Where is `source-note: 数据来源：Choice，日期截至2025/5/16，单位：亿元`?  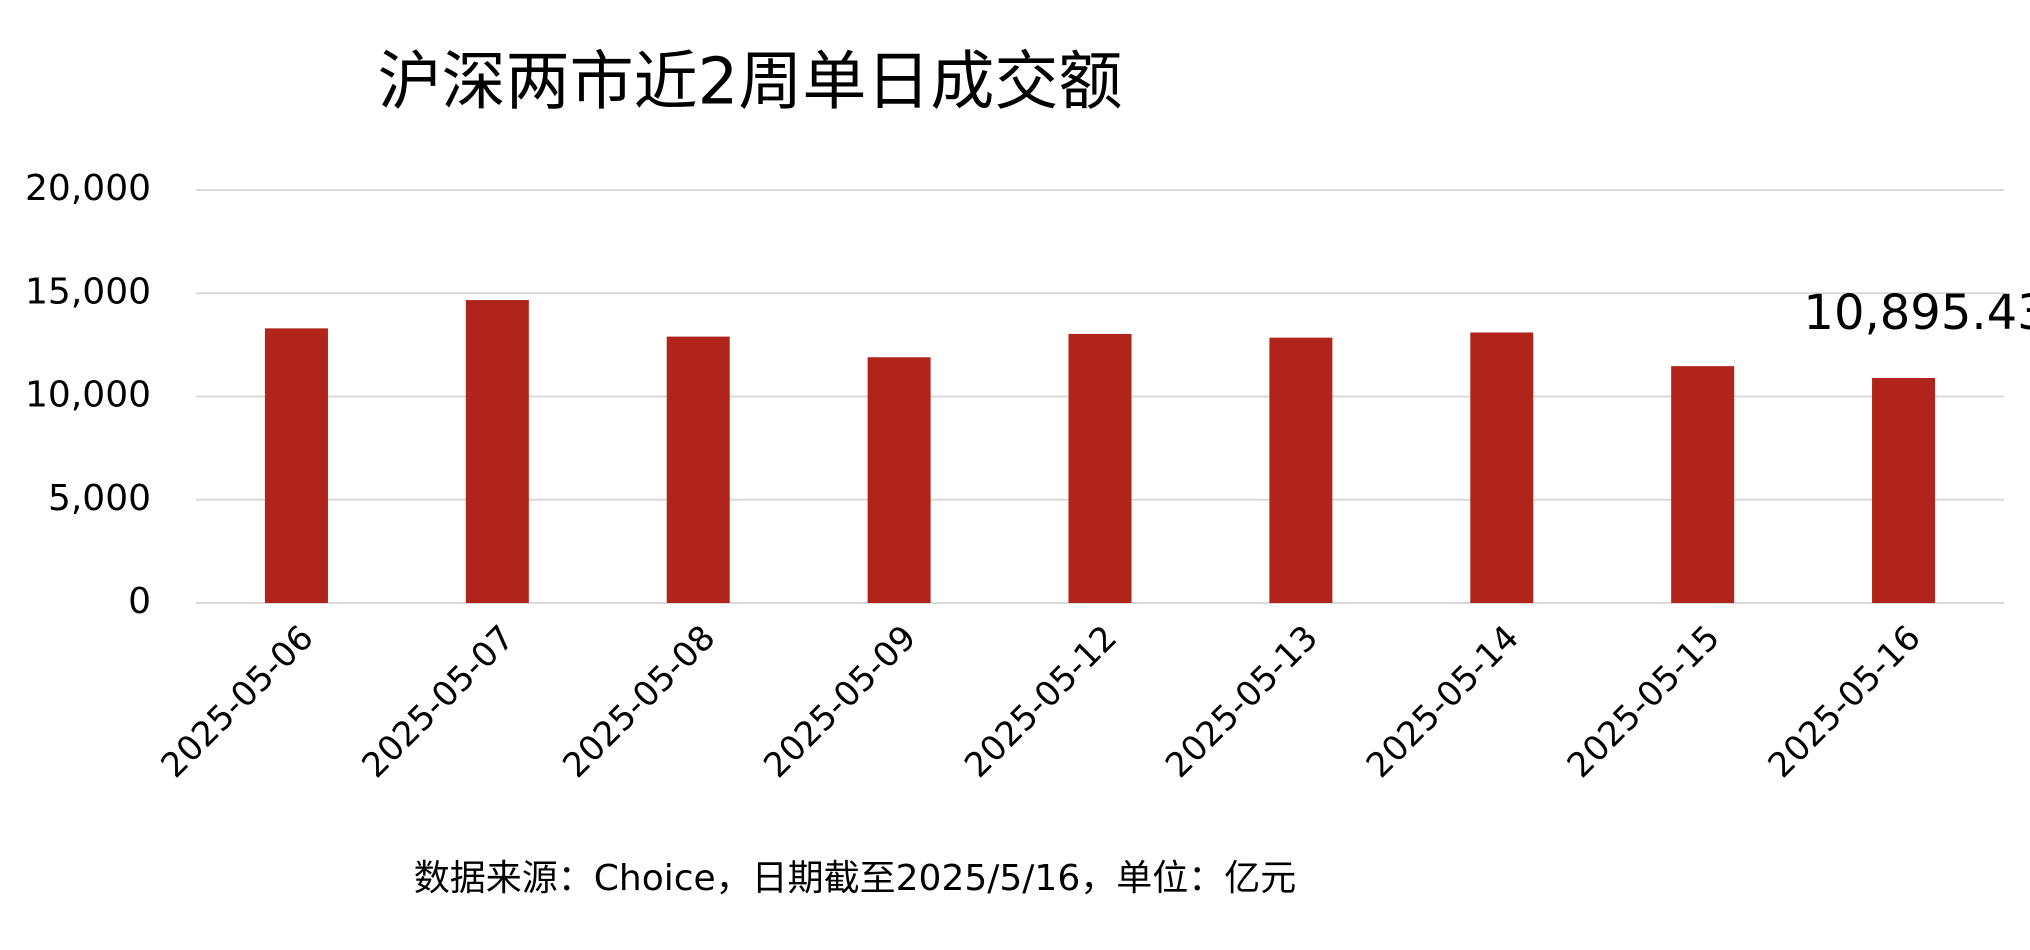
source-note: 数据来源：Choice，日期截至2025/5/16，单位：亿元 is located at coordinates (855, 878).